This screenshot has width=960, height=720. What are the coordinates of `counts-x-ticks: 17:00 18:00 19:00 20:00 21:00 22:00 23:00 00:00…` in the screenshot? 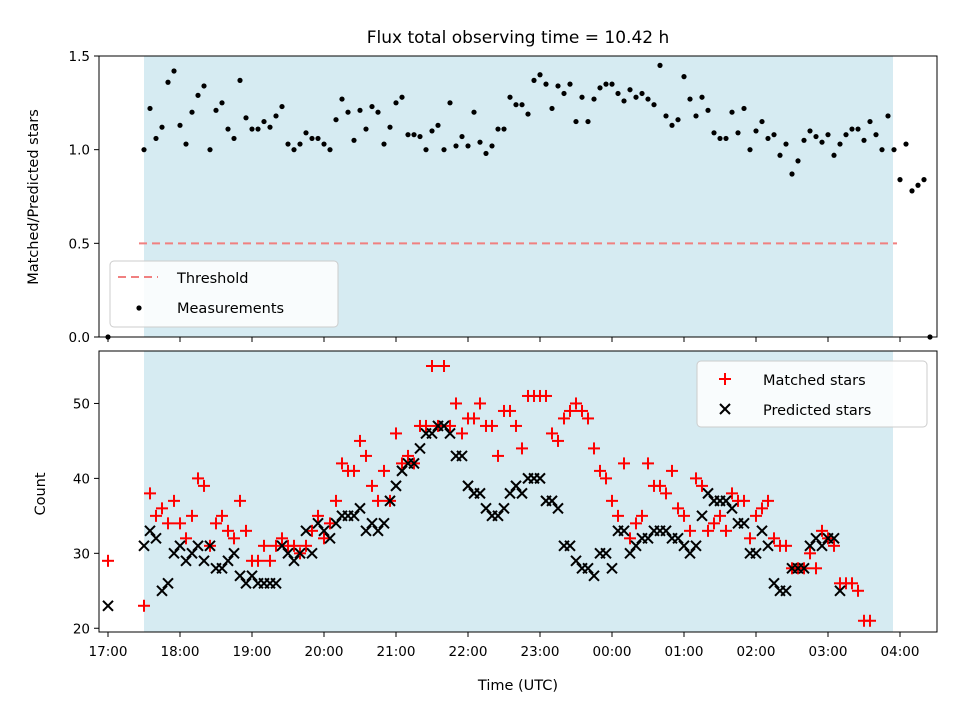 It's located at (504, 646).